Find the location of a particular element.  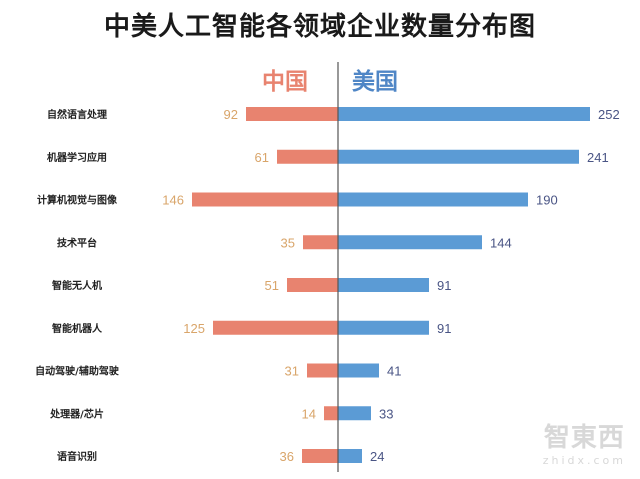

category-label: 机器学习应用 is located at coordinates (77, 157).